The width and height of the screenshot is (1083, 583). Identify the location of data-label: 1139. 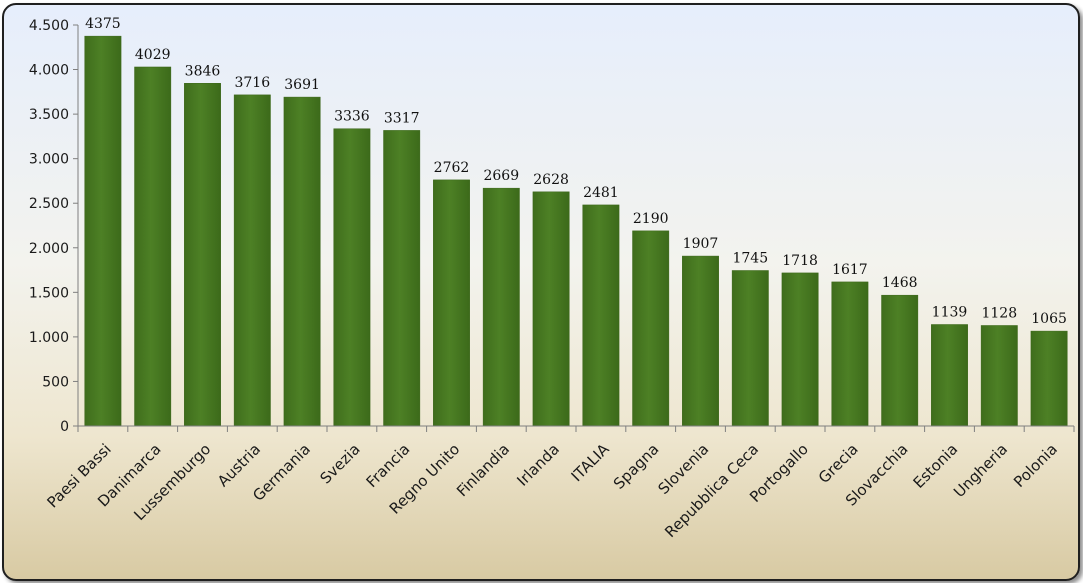
(950, 313).